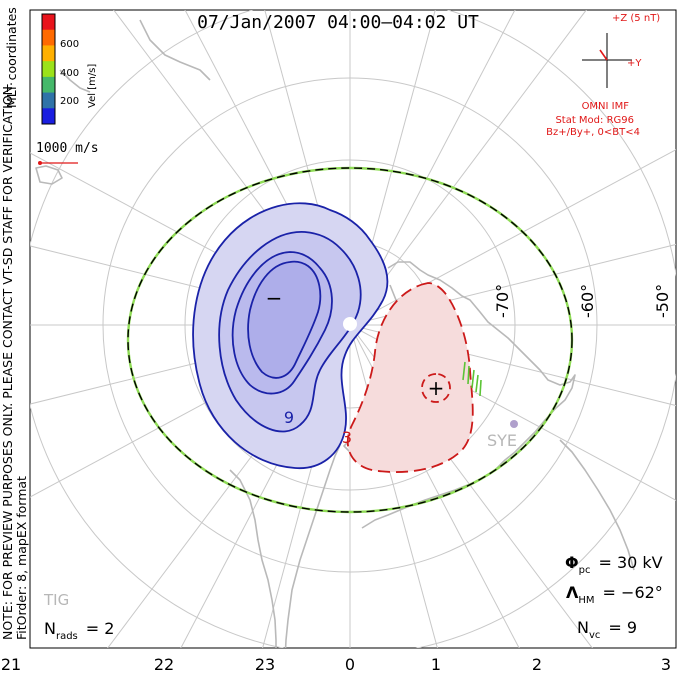  I want to click on lat-label-70: -70°, so click(502, 301).